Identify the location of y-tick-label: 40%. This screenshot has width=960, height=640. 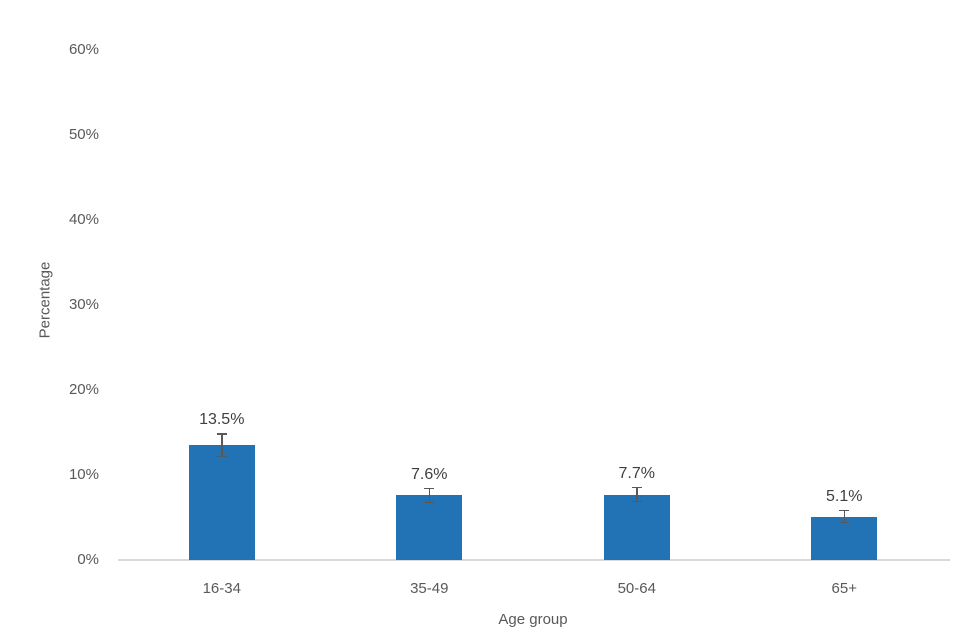
(83, 219).